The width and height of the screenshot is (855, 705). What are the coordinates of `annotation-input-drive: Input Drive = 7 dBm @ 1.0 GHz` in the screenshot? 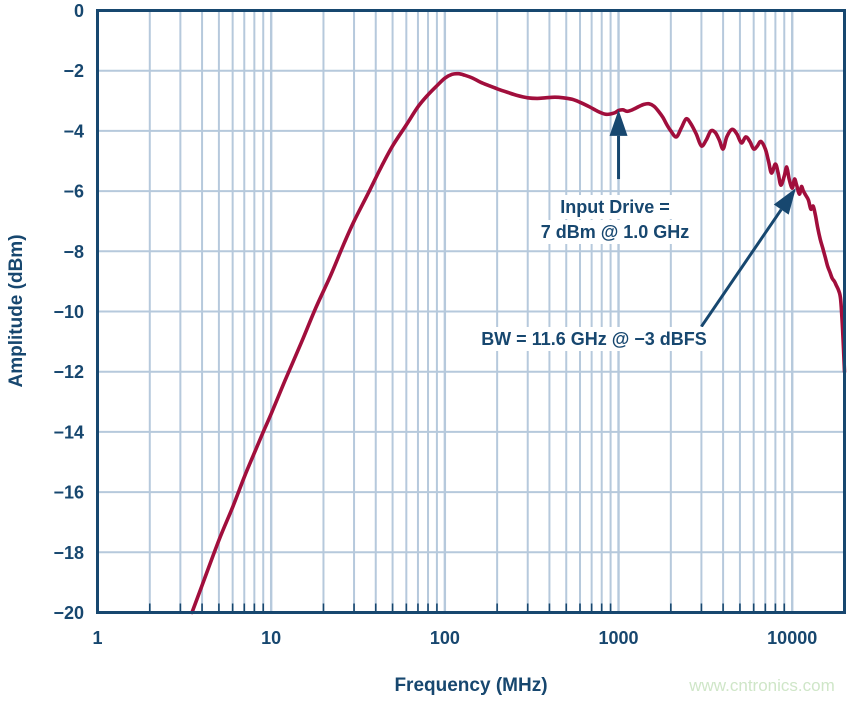 It's located at (615, 176).